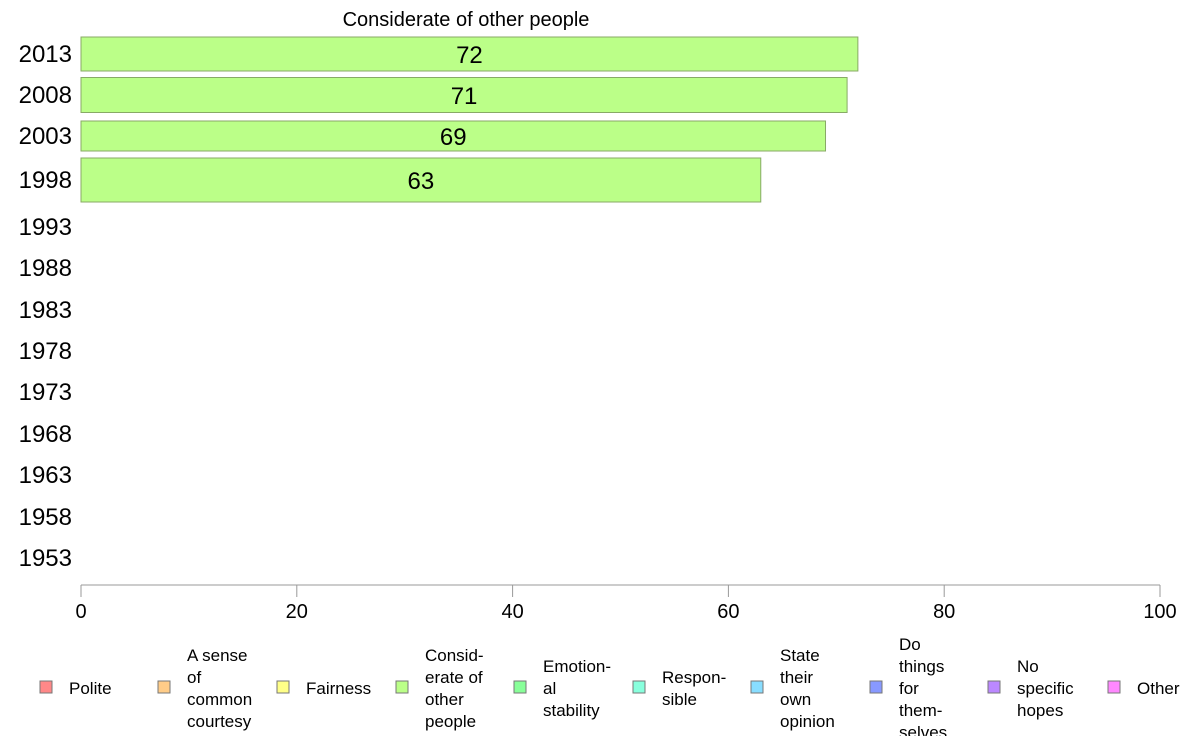  I want to click on legend-label: State their own opinion, so click(807, 688).